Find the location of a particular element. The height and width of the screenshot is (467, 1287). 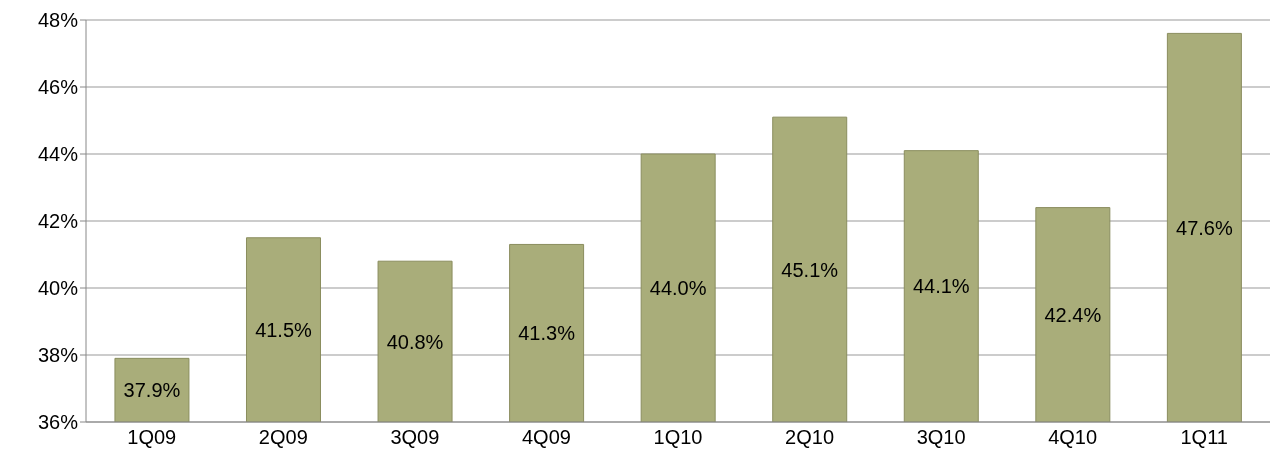

data-label: 45.1% is located at coordinates (810, 269).